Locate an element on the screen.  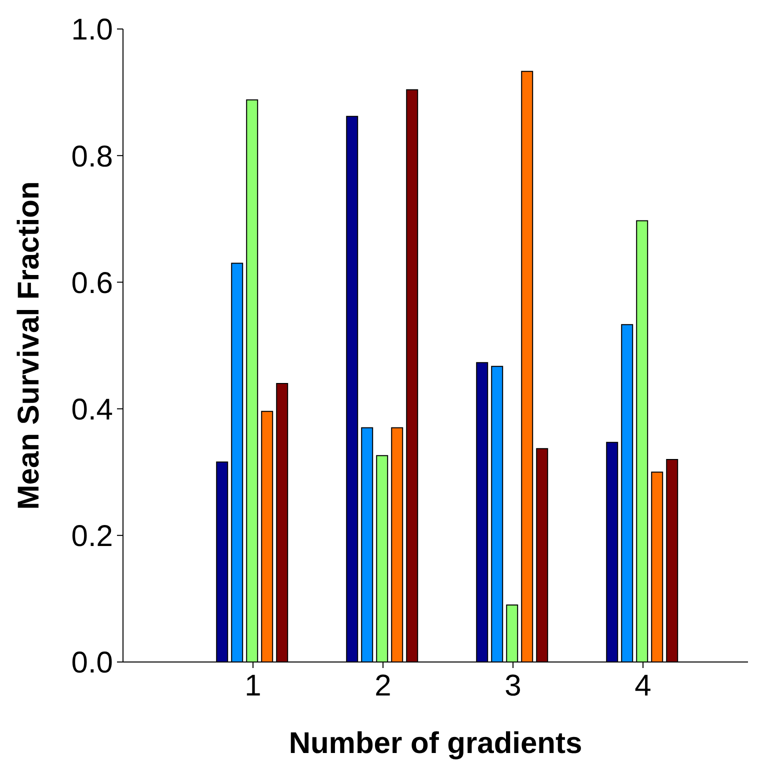
y-tick-label: 0.8 is located at coordinates (92, 157).